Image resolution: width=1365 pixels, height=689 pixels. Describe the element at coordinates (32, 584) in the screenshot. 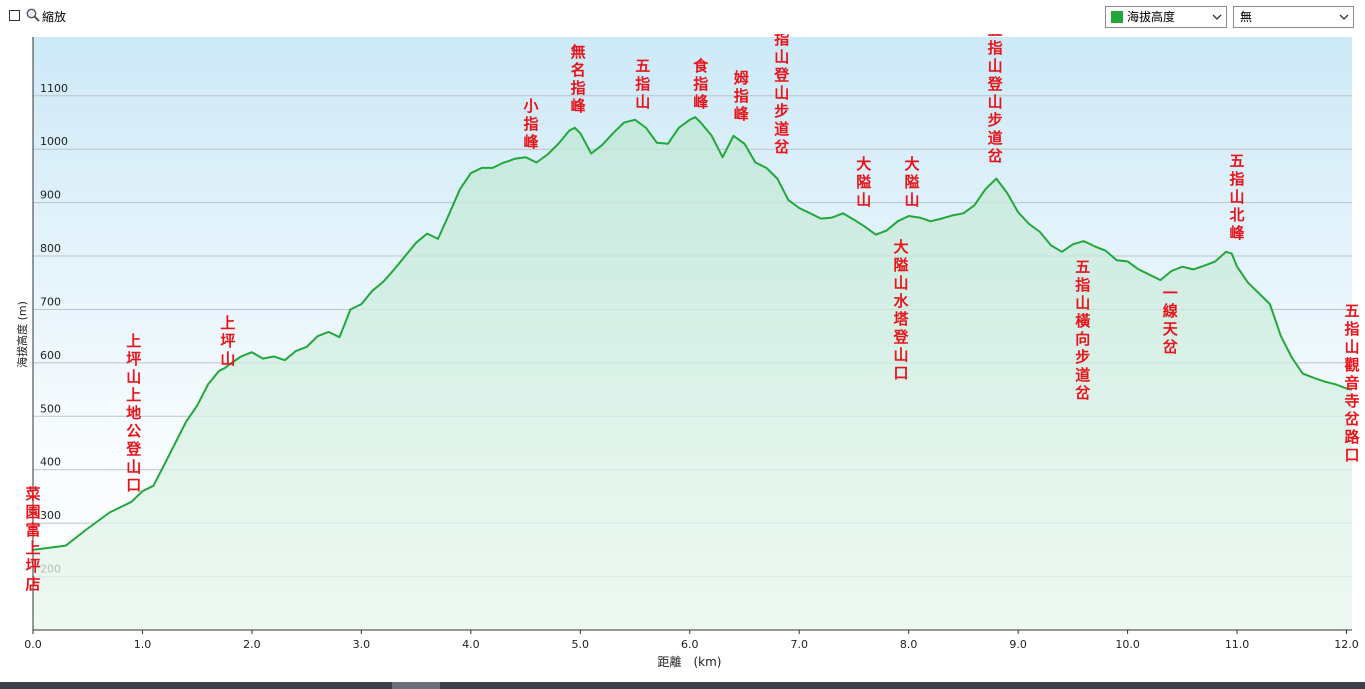

I see `waypoint-char: 店` at that location.